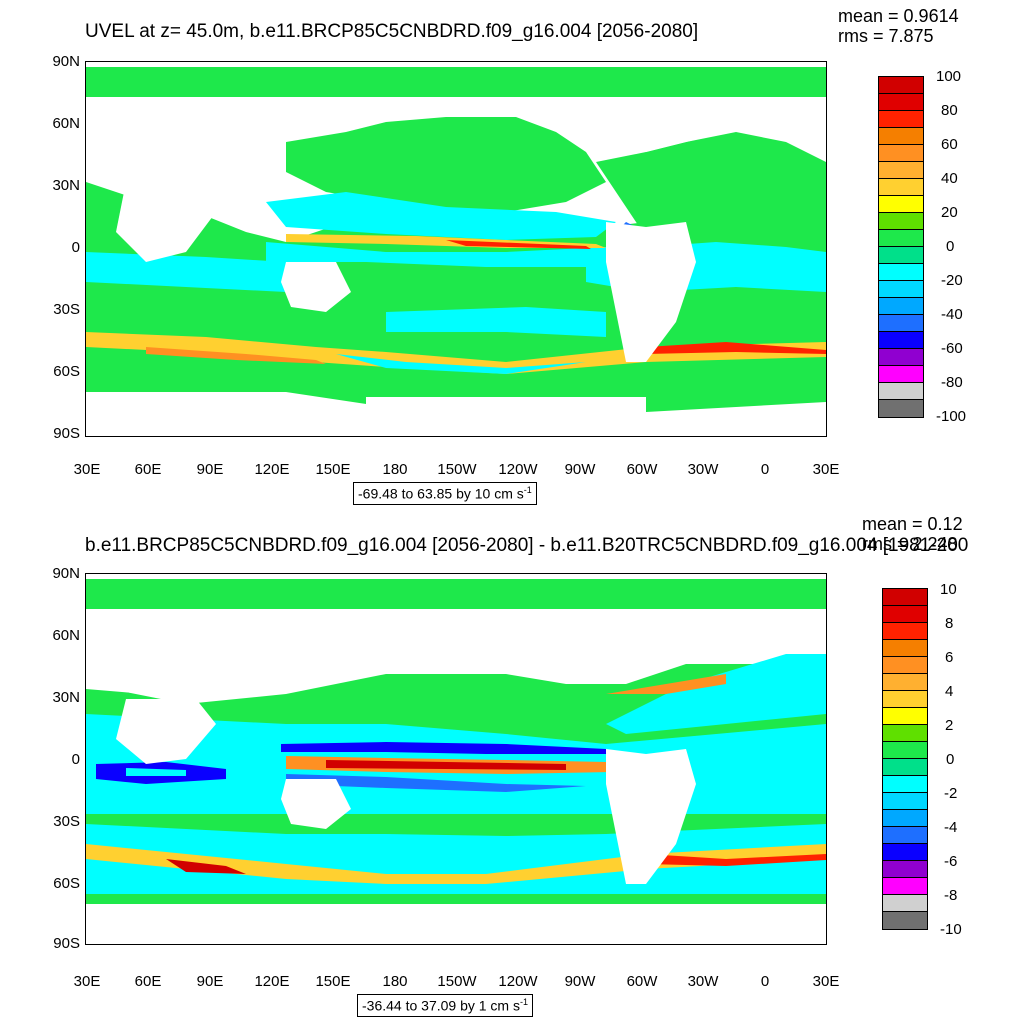 This screenshot has width=1024, height=1024. I want to click on range-text: -36.44 to 37.09 by 1 cm s, so click(441, 1005).